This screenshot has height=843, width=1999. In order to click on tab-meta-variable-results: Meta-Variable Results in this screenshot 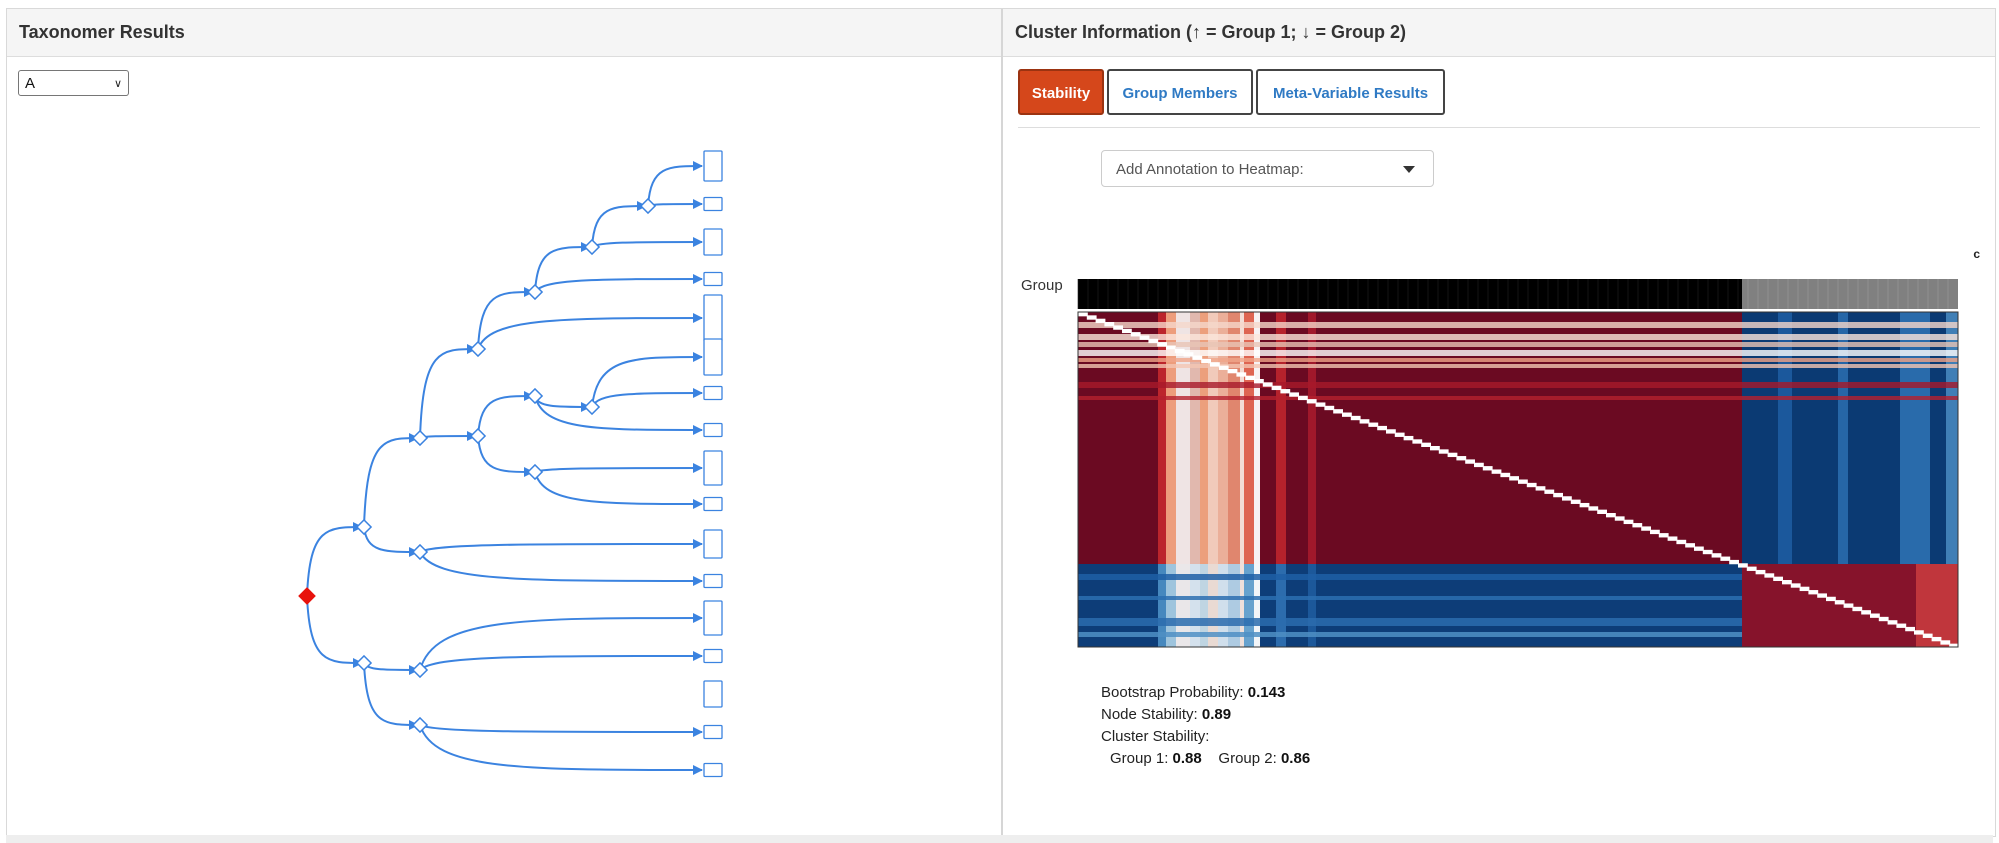, I will do `click(1350, 92)`.